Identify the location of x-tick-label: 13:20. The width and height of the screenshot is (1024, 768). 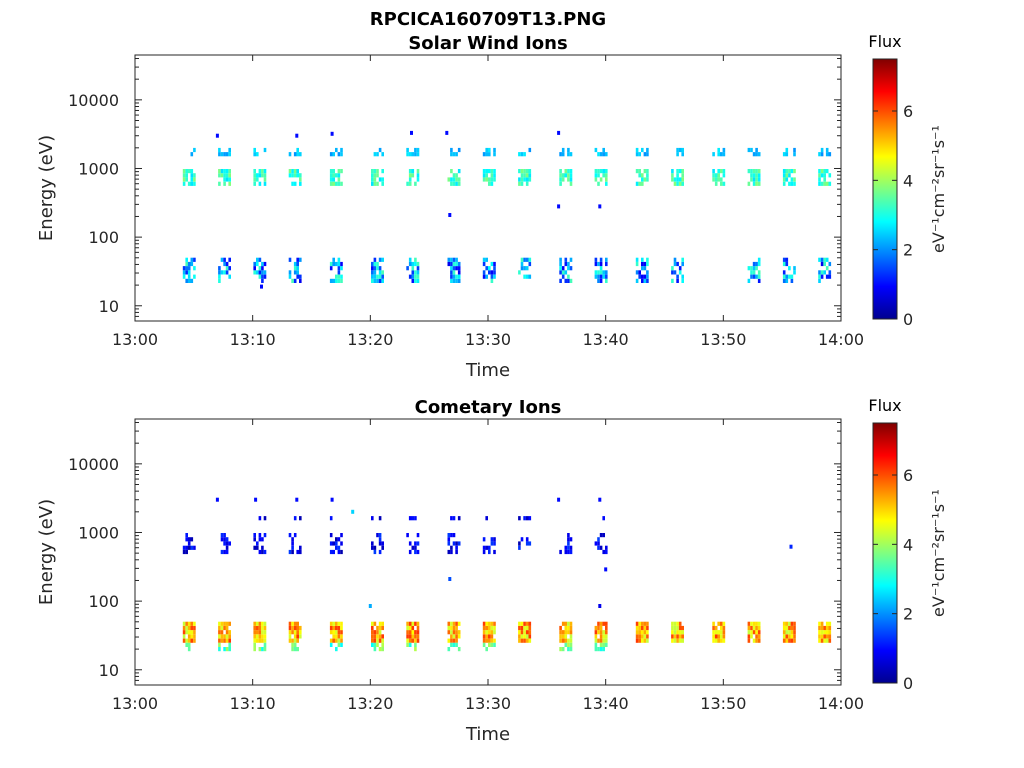
(370, 339).